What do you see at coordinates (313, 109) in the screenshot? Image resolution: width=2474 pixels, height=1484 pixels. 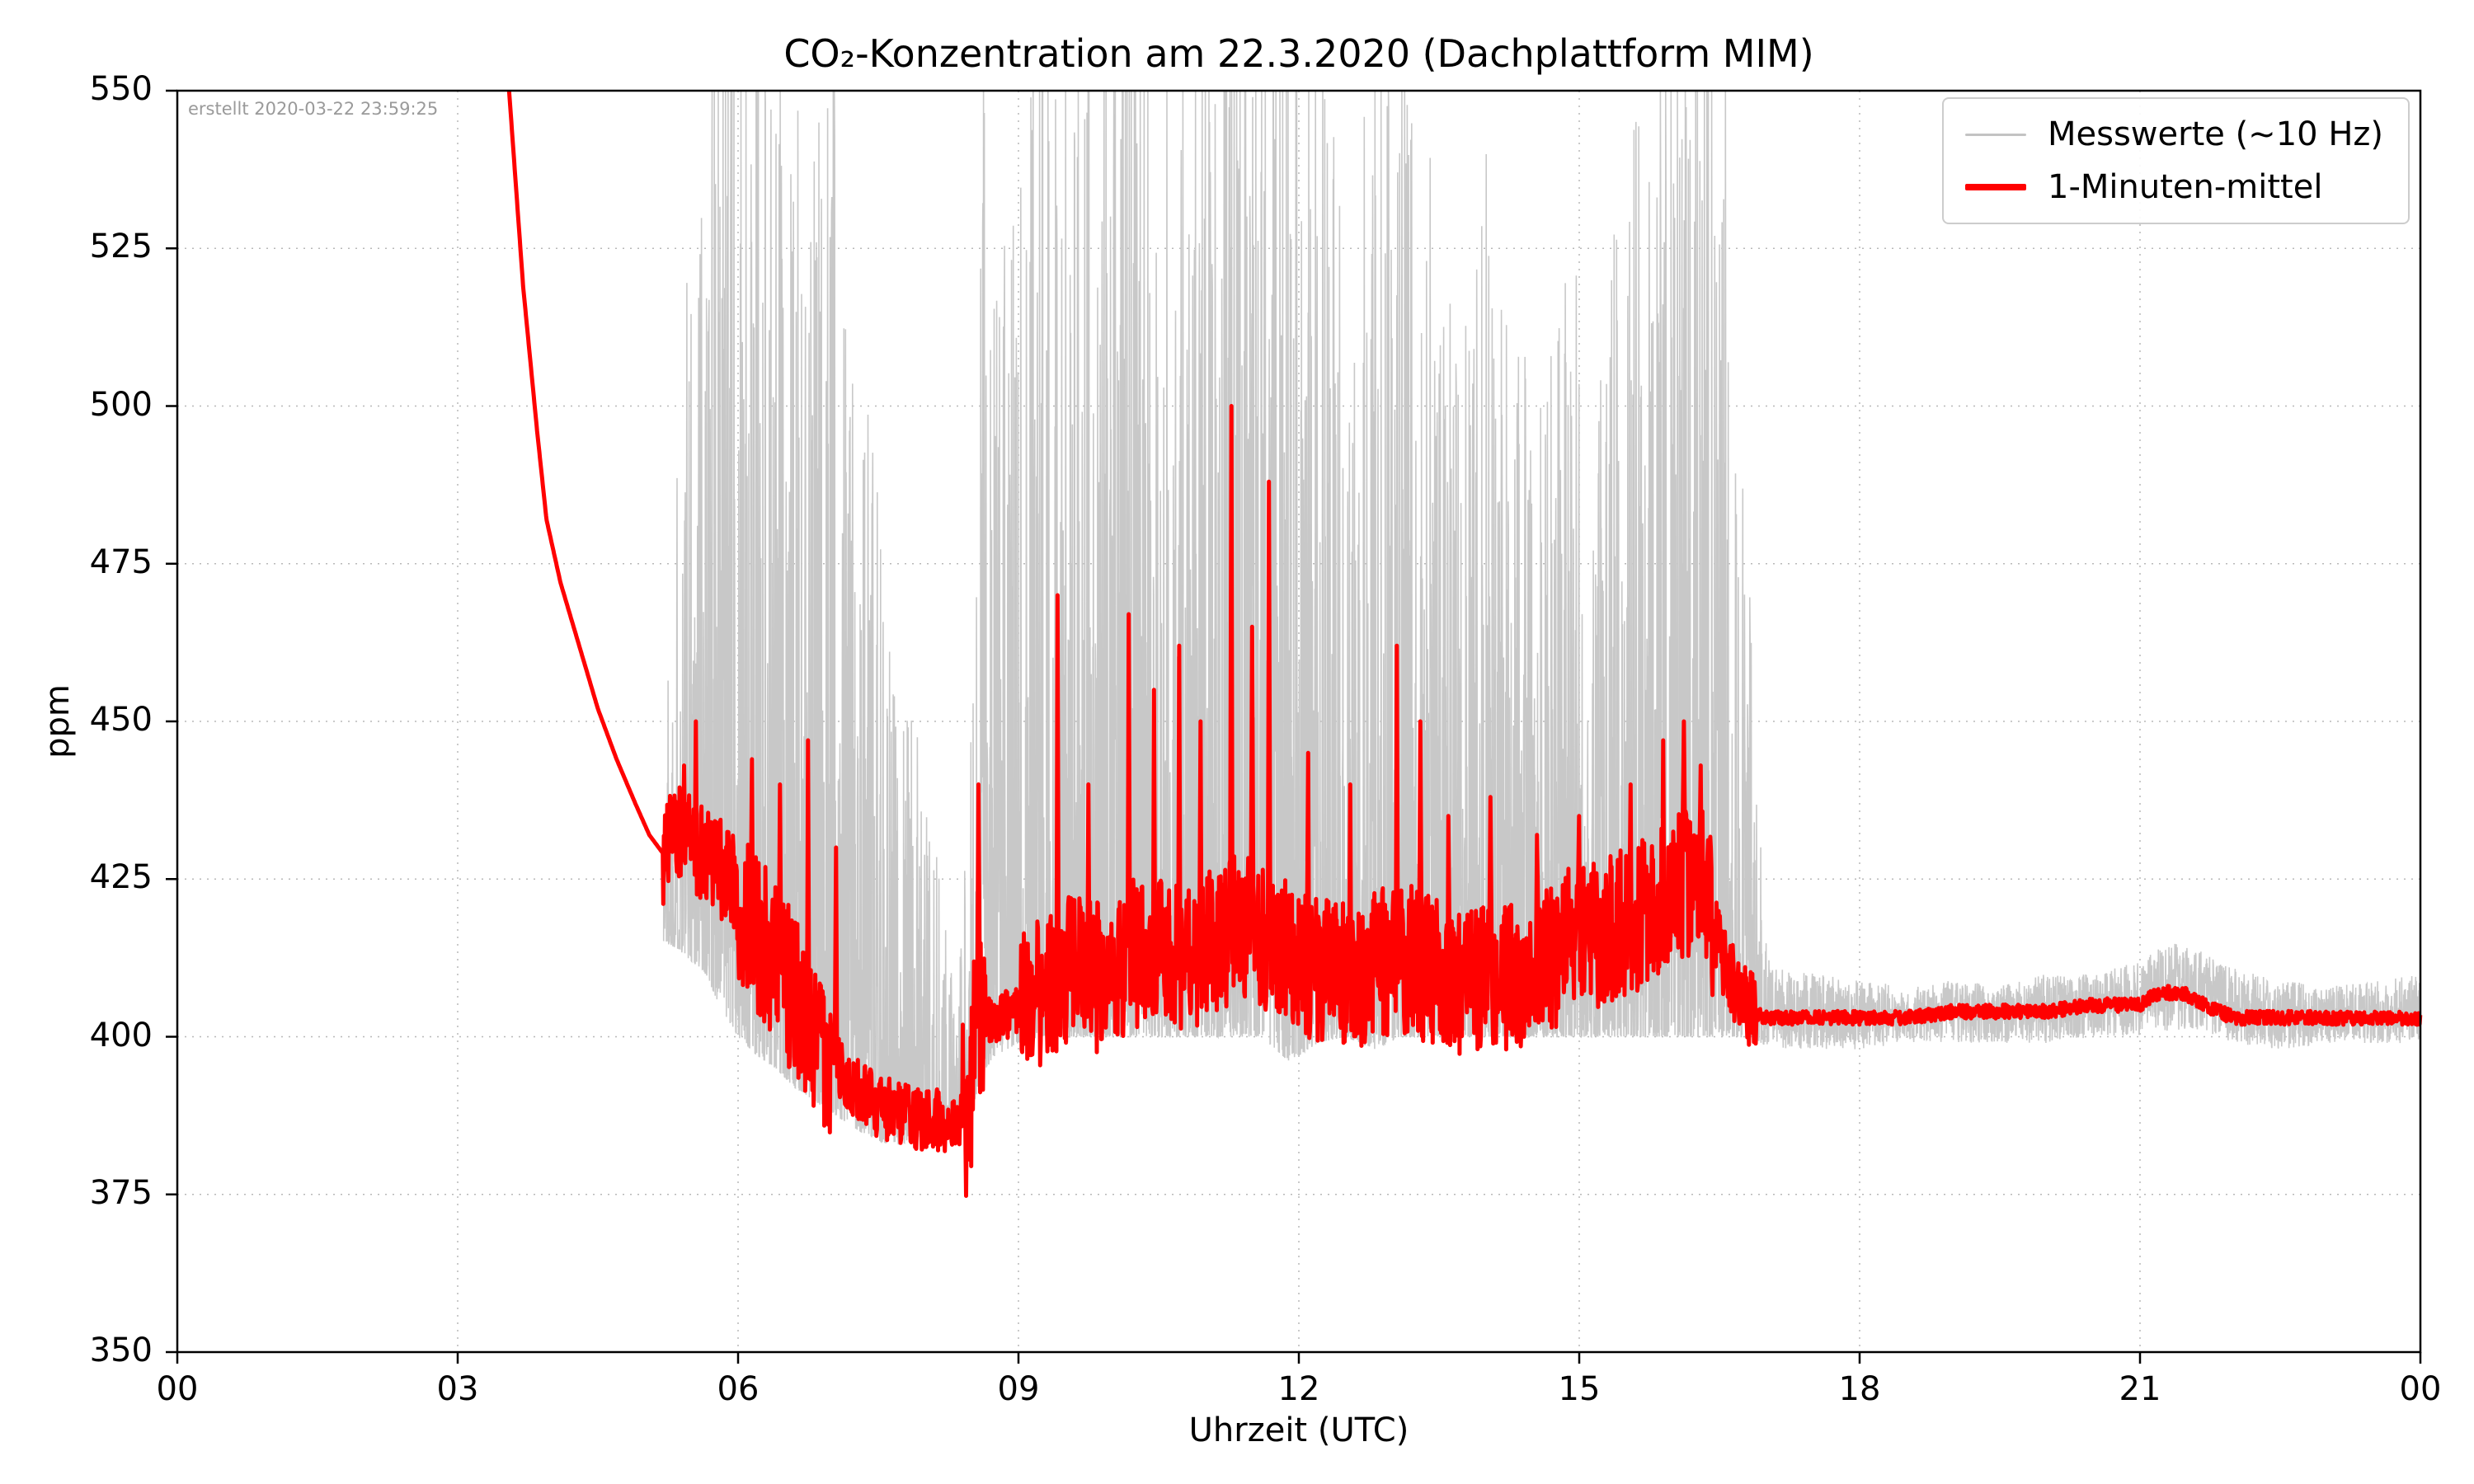 I see `created-timestamp: erstellt 2020-03-22 23:59:25` at bounding box center [313, 109].